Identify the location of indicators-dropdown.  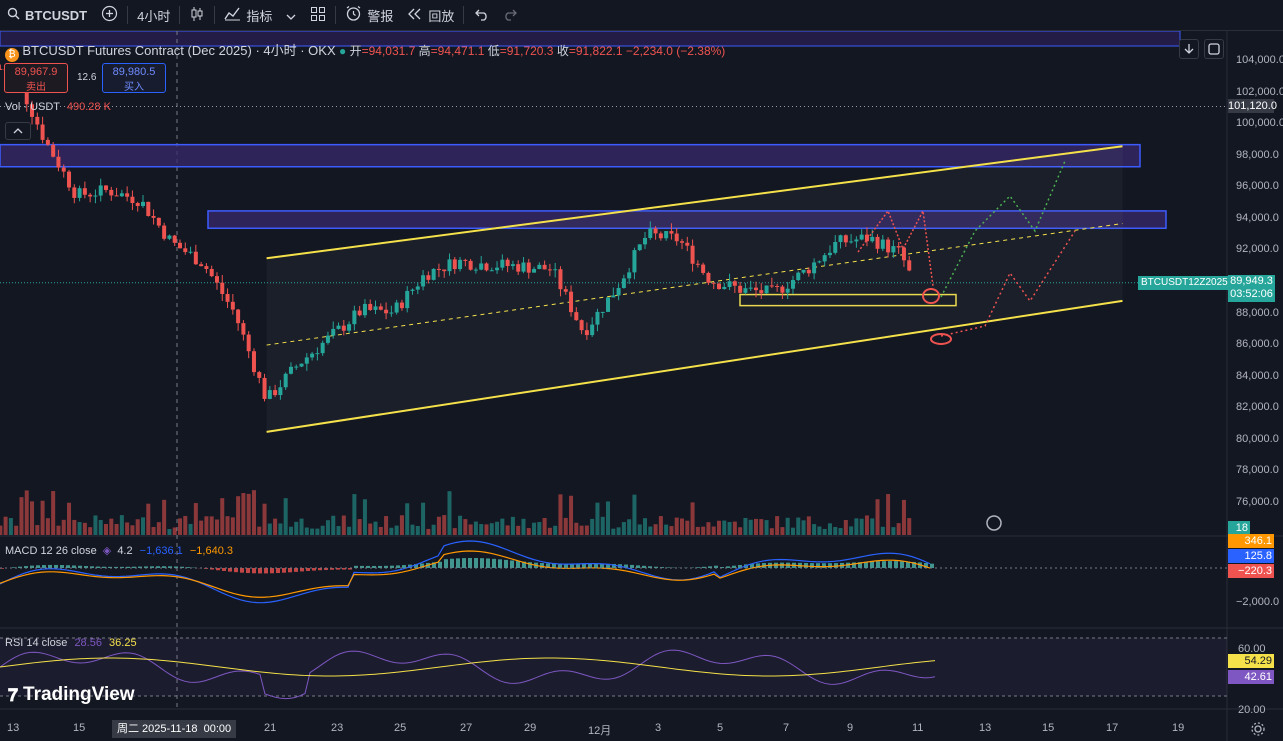
(291, 15).